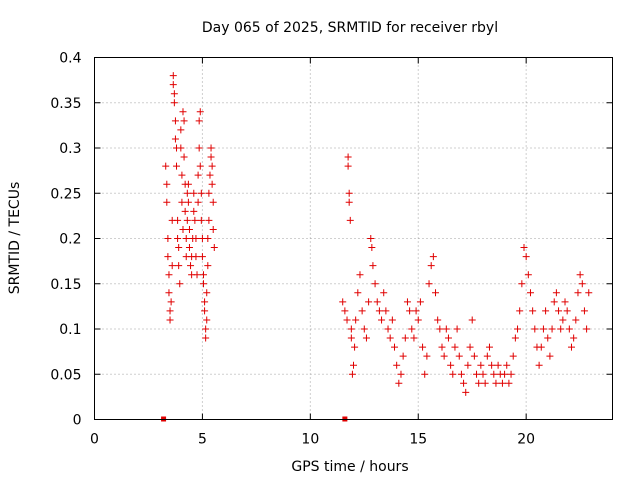 This screenshot has height=480, width=640. I want to click on x-tick-label: 0, so click(94, 440).